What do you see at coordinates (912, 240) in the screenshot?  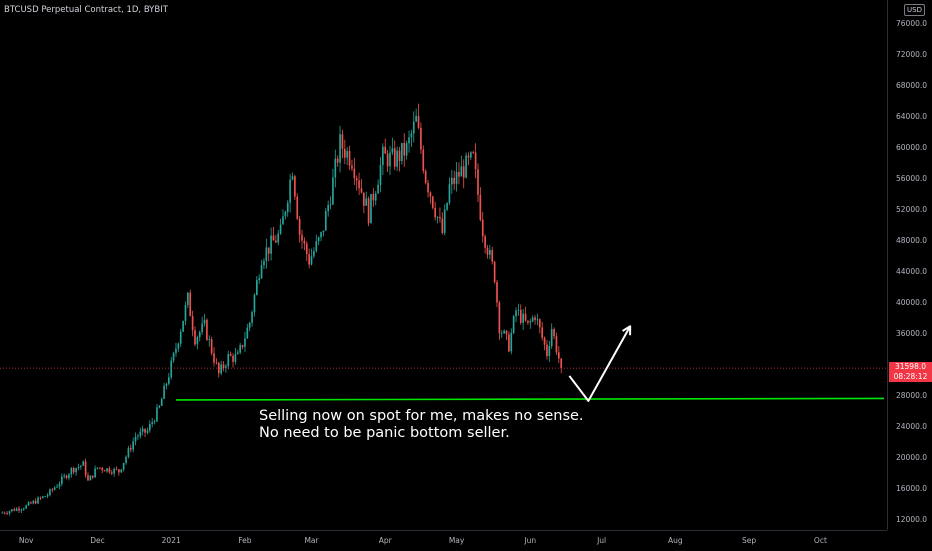 I see `price-tick: 48000.0` at bounding box center [912, 240].